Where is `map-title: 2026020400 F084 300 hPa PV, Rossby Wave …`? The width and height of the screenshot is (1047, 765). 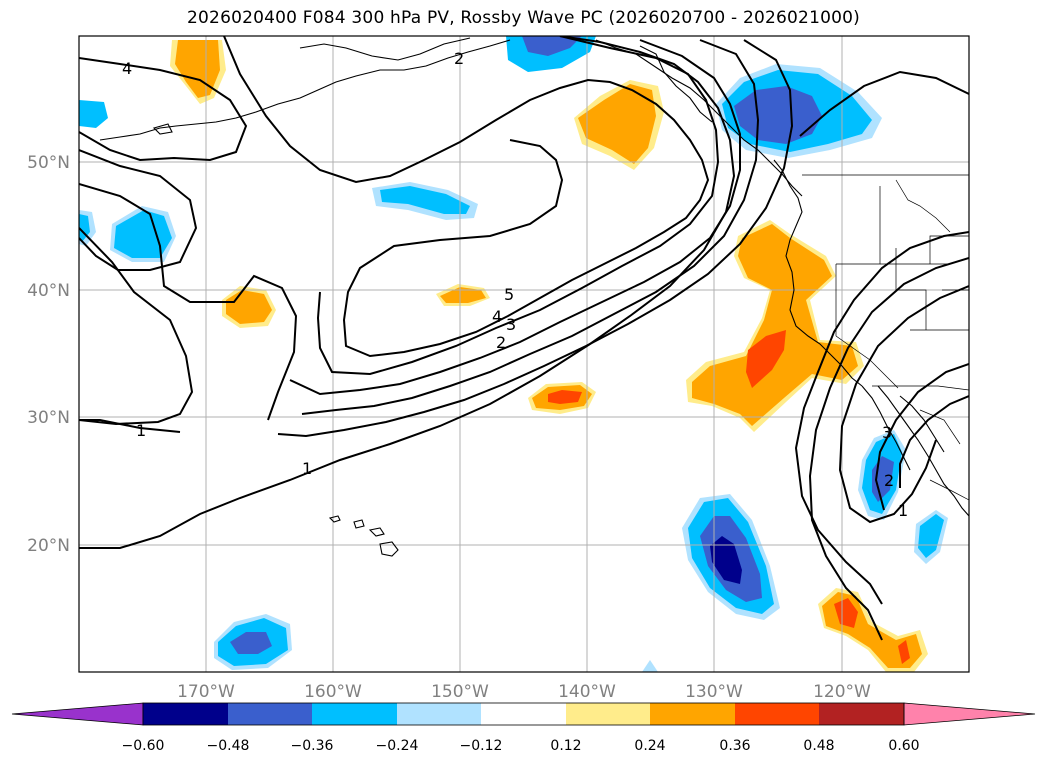 map-title: 2026020400 F084 300 hPa PV, Rossby Wave … is located at coordinates (523, 18).